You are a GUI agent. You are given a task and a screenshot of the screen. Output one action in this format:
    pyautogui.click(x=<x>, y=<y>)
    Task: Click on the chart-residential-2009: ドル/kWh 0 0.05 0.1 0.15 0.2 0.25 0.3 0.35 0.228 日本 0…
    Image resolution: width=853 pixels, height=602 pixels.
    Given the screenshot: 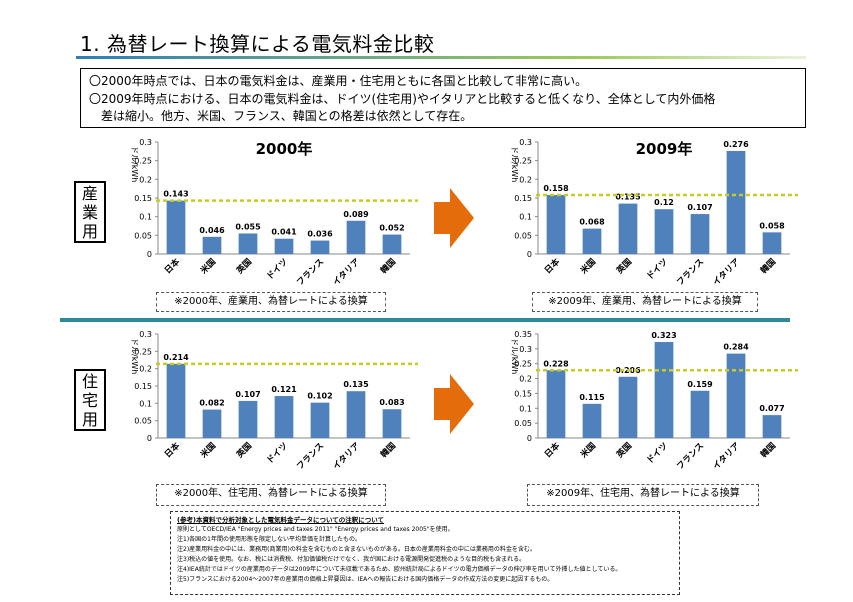 What is the action you would take?
    pyautogui.click(x=648, y=400)
    